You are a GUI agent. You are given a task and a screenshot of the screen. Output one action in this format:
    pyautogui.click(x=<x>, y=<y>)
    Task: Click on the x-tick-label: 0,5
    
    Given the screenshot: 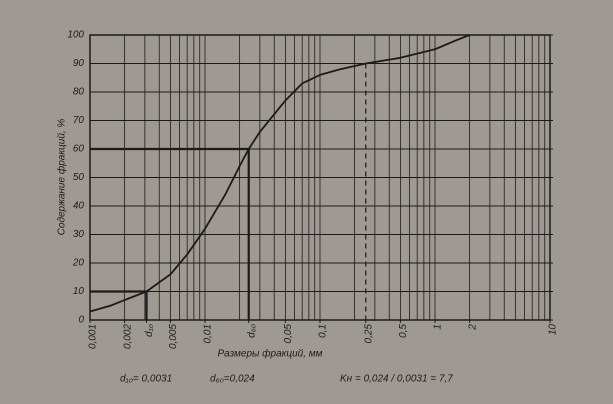 What is the action you would take?
    pyautogui.click(x=403, y=331)
    